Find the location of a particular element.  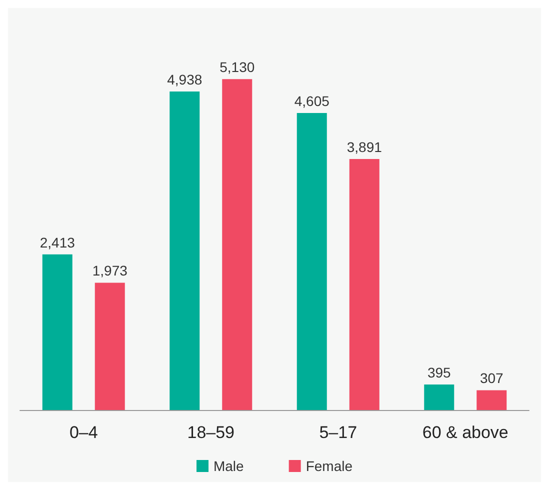

x-tick-label: 60 & above is located at coordinates (465, 432).